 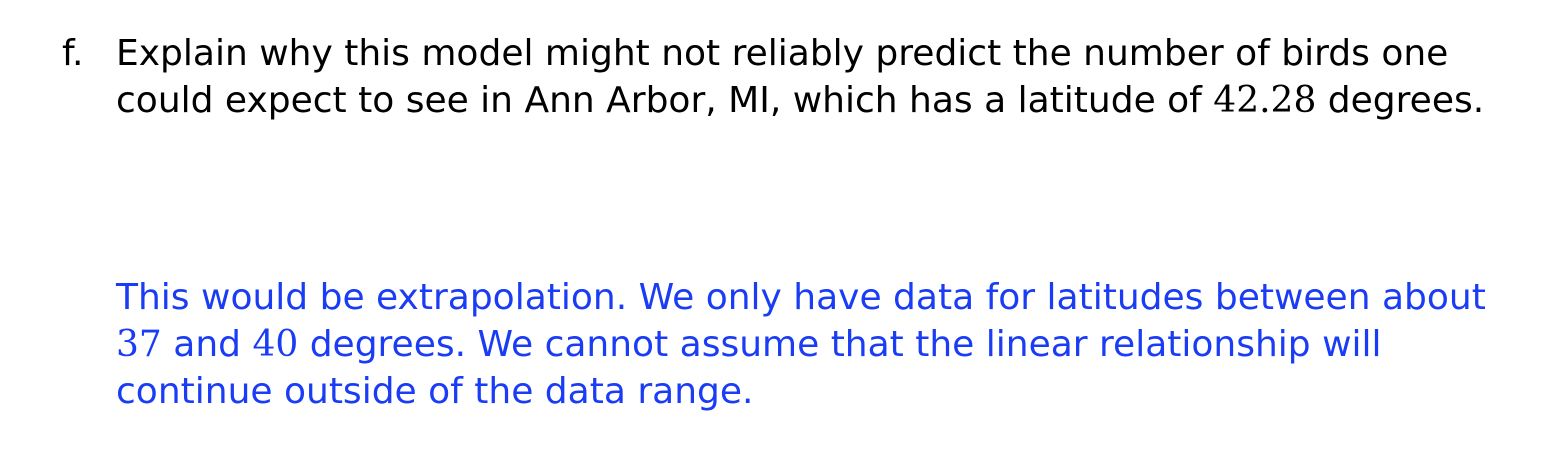 What do you see at coordinates (139, 344) in the screenshot?
I see `latitude-low-value: 37` at bounding box center [139, 344].